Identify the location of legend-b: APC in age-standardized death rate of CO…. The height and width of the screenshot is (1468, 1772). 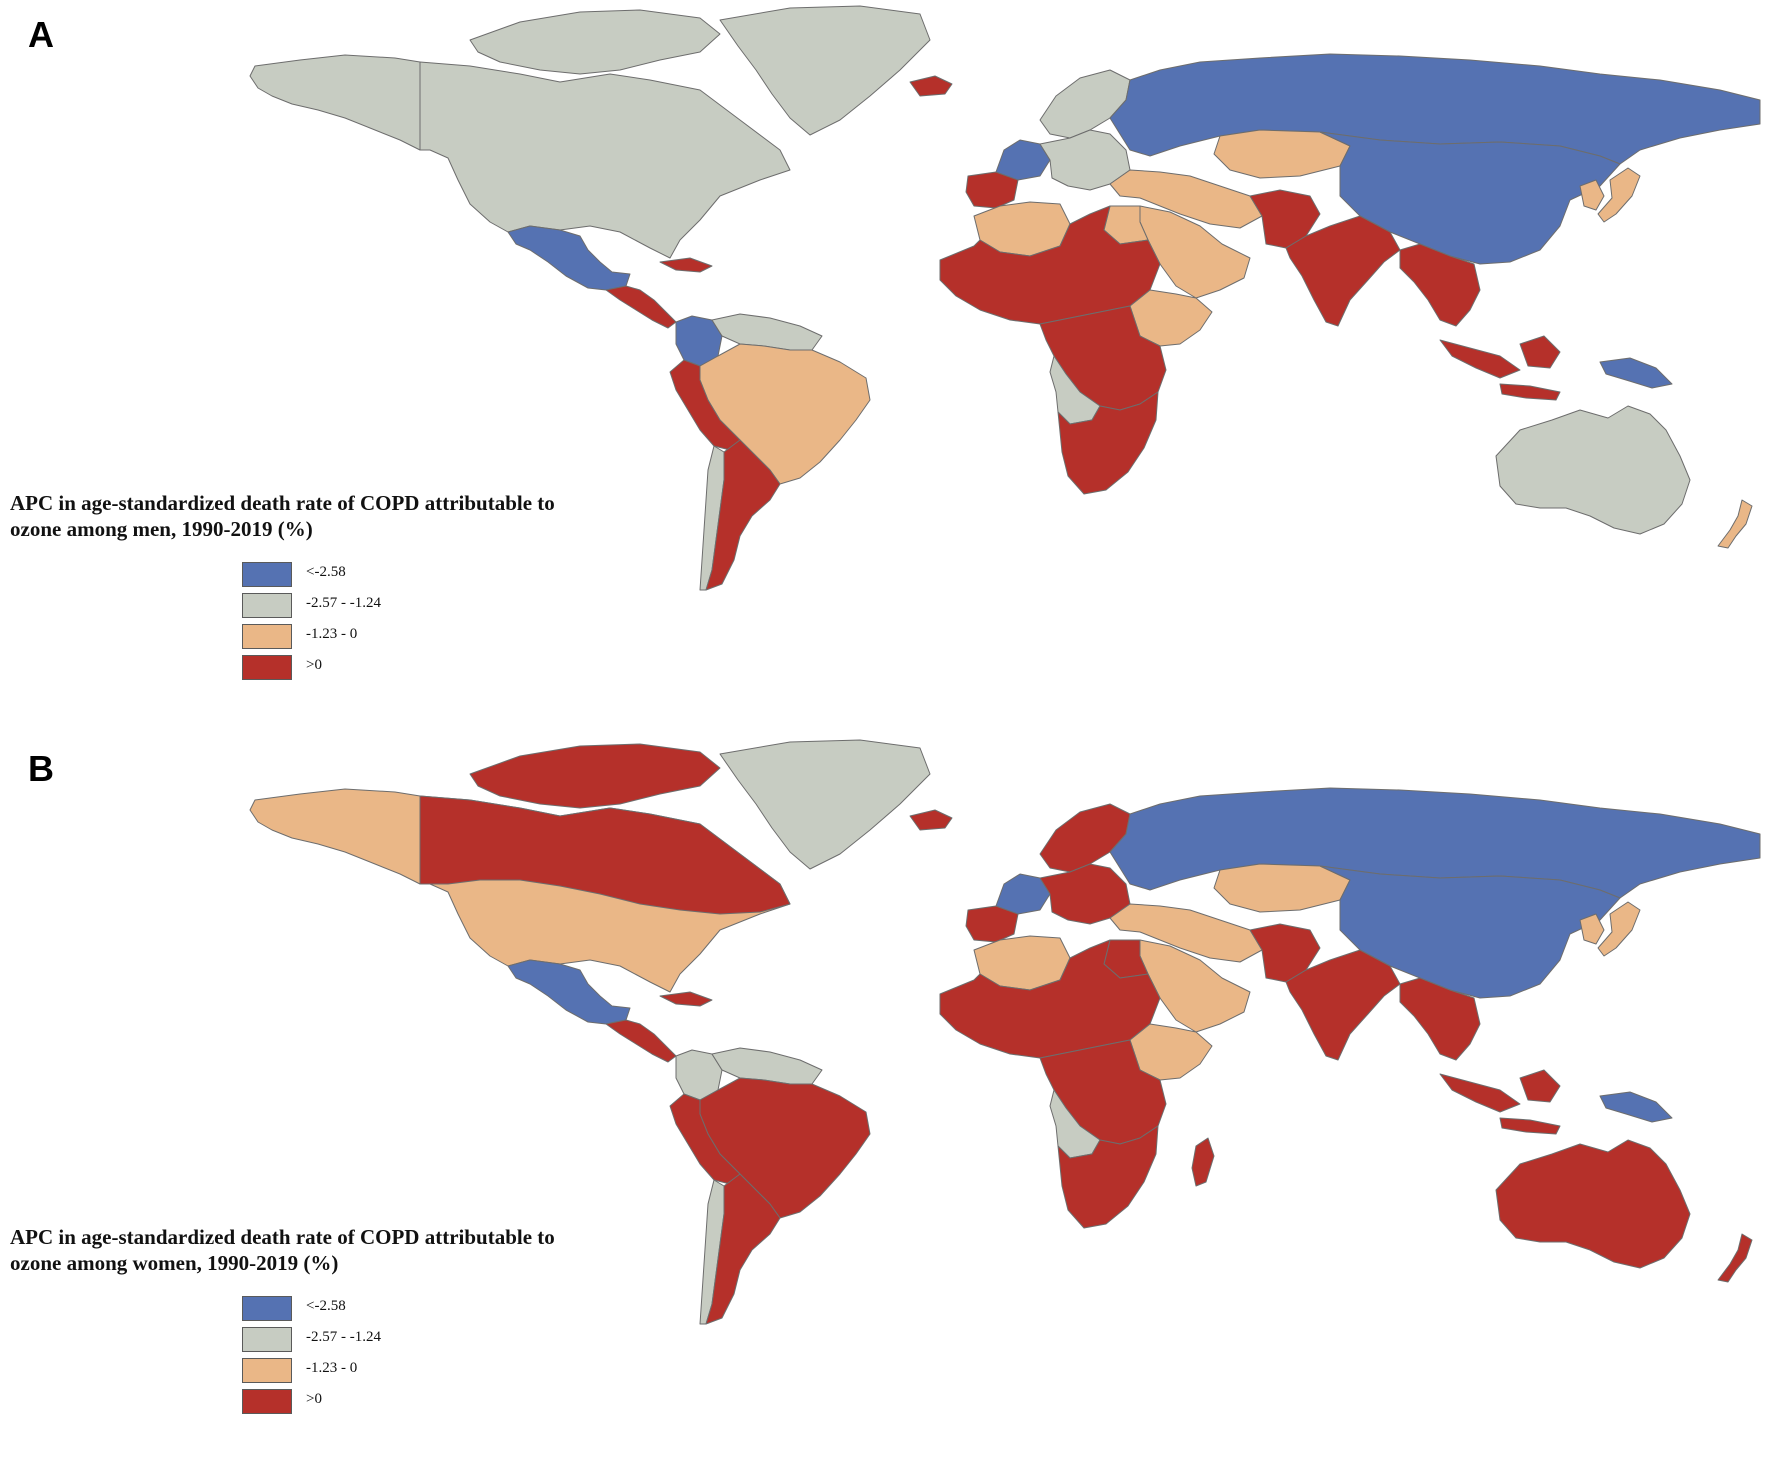
(330, 1319).